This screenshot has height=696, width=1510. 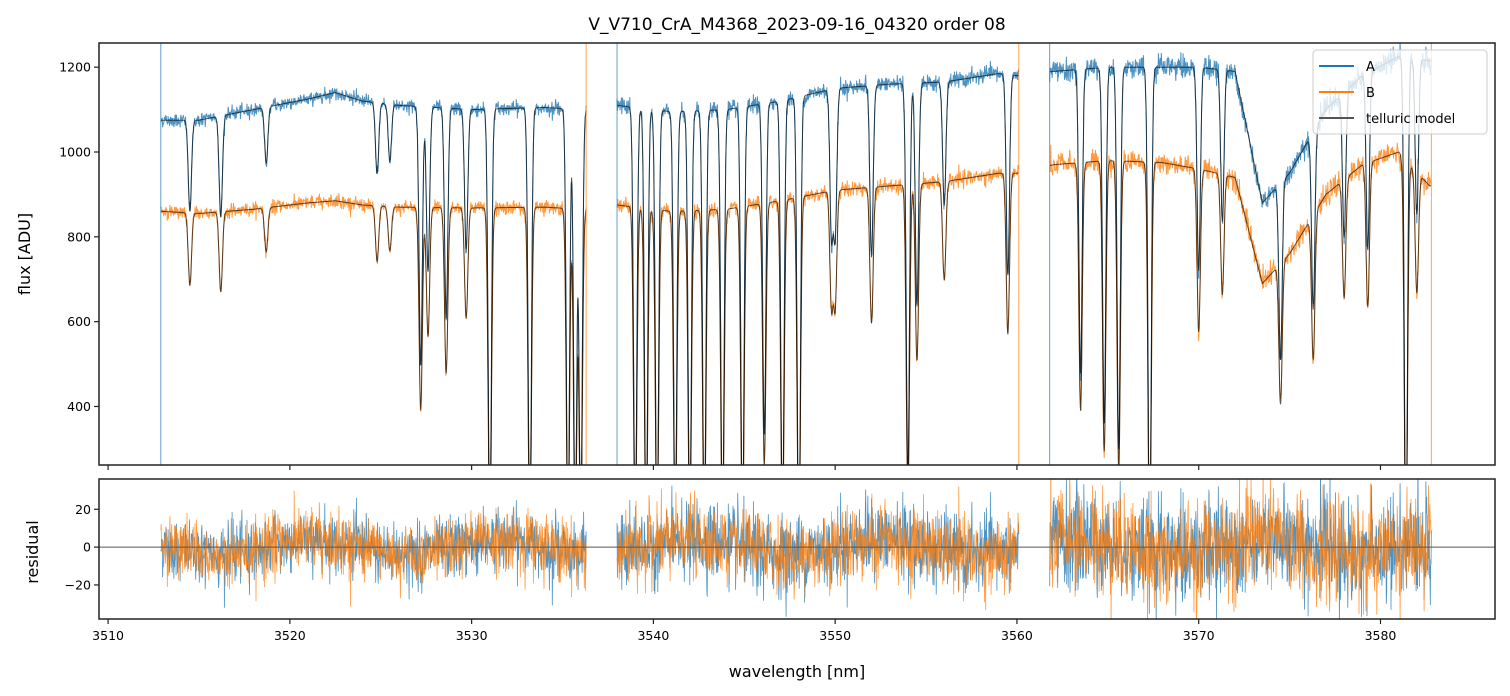 What do you see at coordinates (1199, 635) in the screenshot?
I see `bottom-x-tick-label: 3570` at bounding box center [1199, 635].